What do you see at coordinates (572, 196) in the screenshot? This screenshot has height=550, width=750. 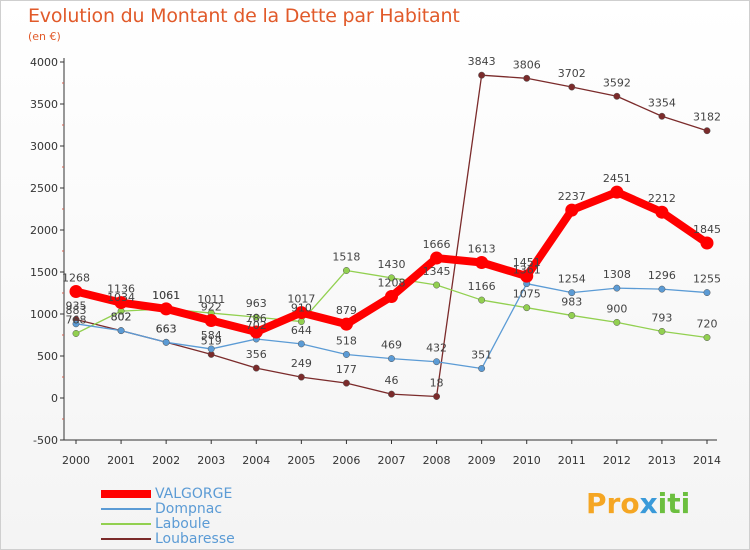 I see `data-label-valgorge: 2237` at bounding box center [572, 196].